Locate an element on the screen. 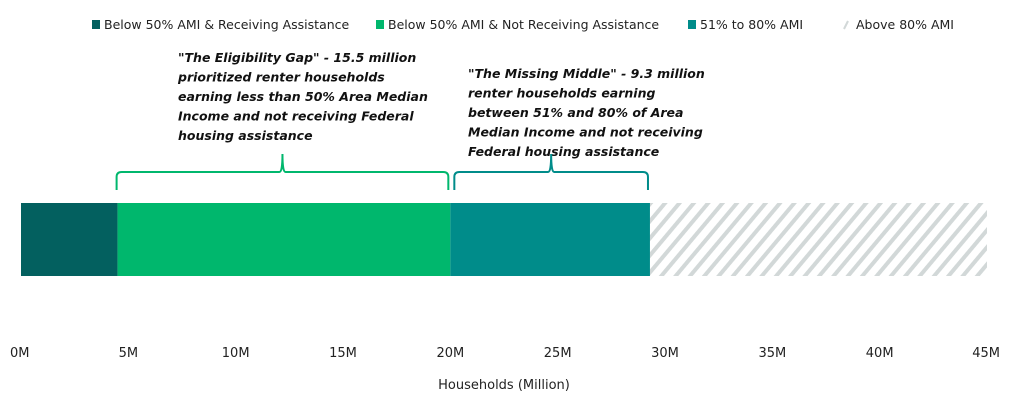 The width and height of the screenshot is (1024, 410). legend-label-1: Below 50% AMI & Not Receiving Assistance is located at coordinates (523, 24).